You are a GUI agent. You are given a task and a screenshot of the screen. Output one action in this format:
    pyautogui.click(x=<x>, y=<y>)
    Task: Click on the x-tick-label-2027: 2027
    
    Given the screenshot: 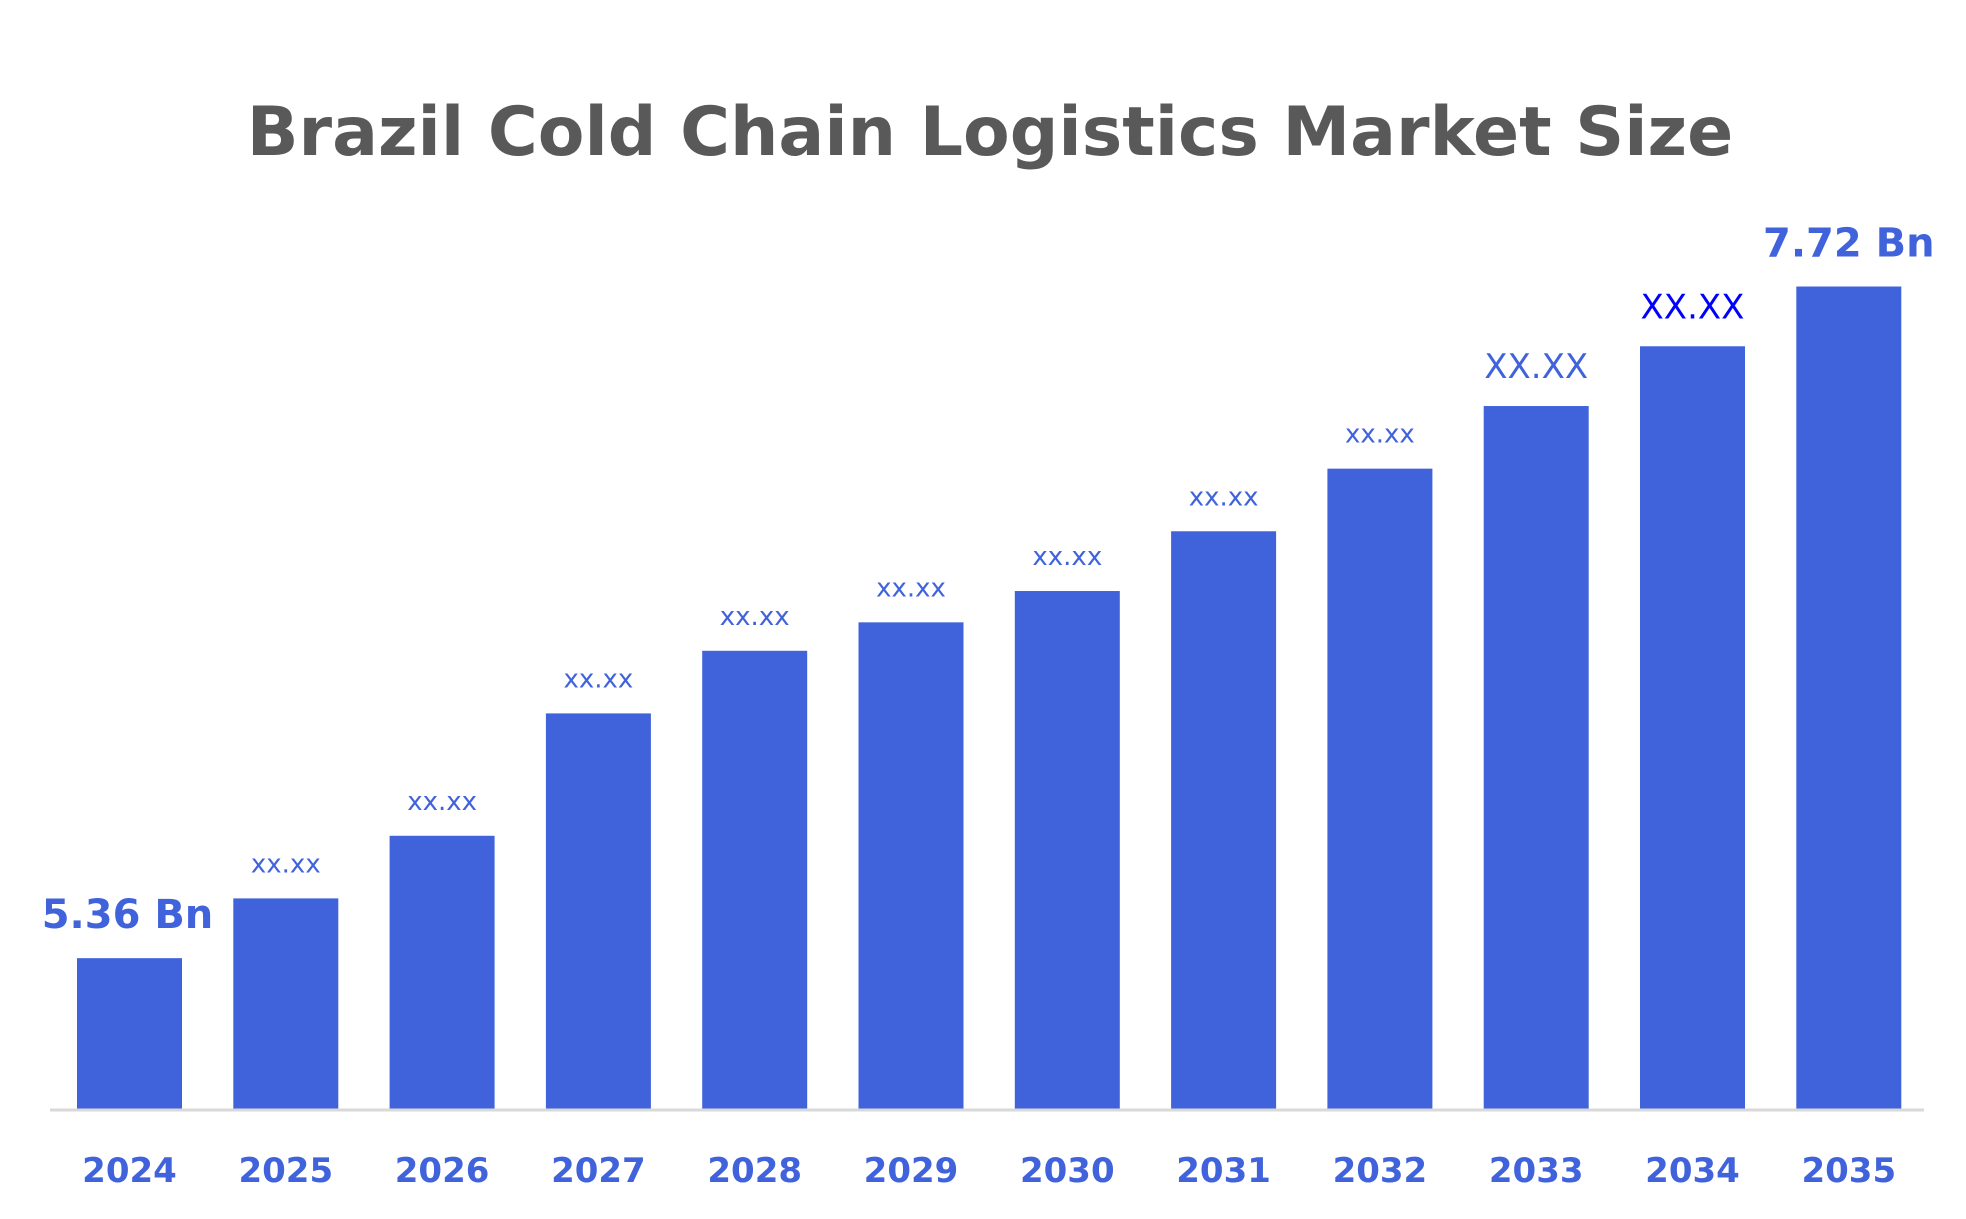 What is the action you would take?
    pyautogui.click(x=598, y=1171)
    